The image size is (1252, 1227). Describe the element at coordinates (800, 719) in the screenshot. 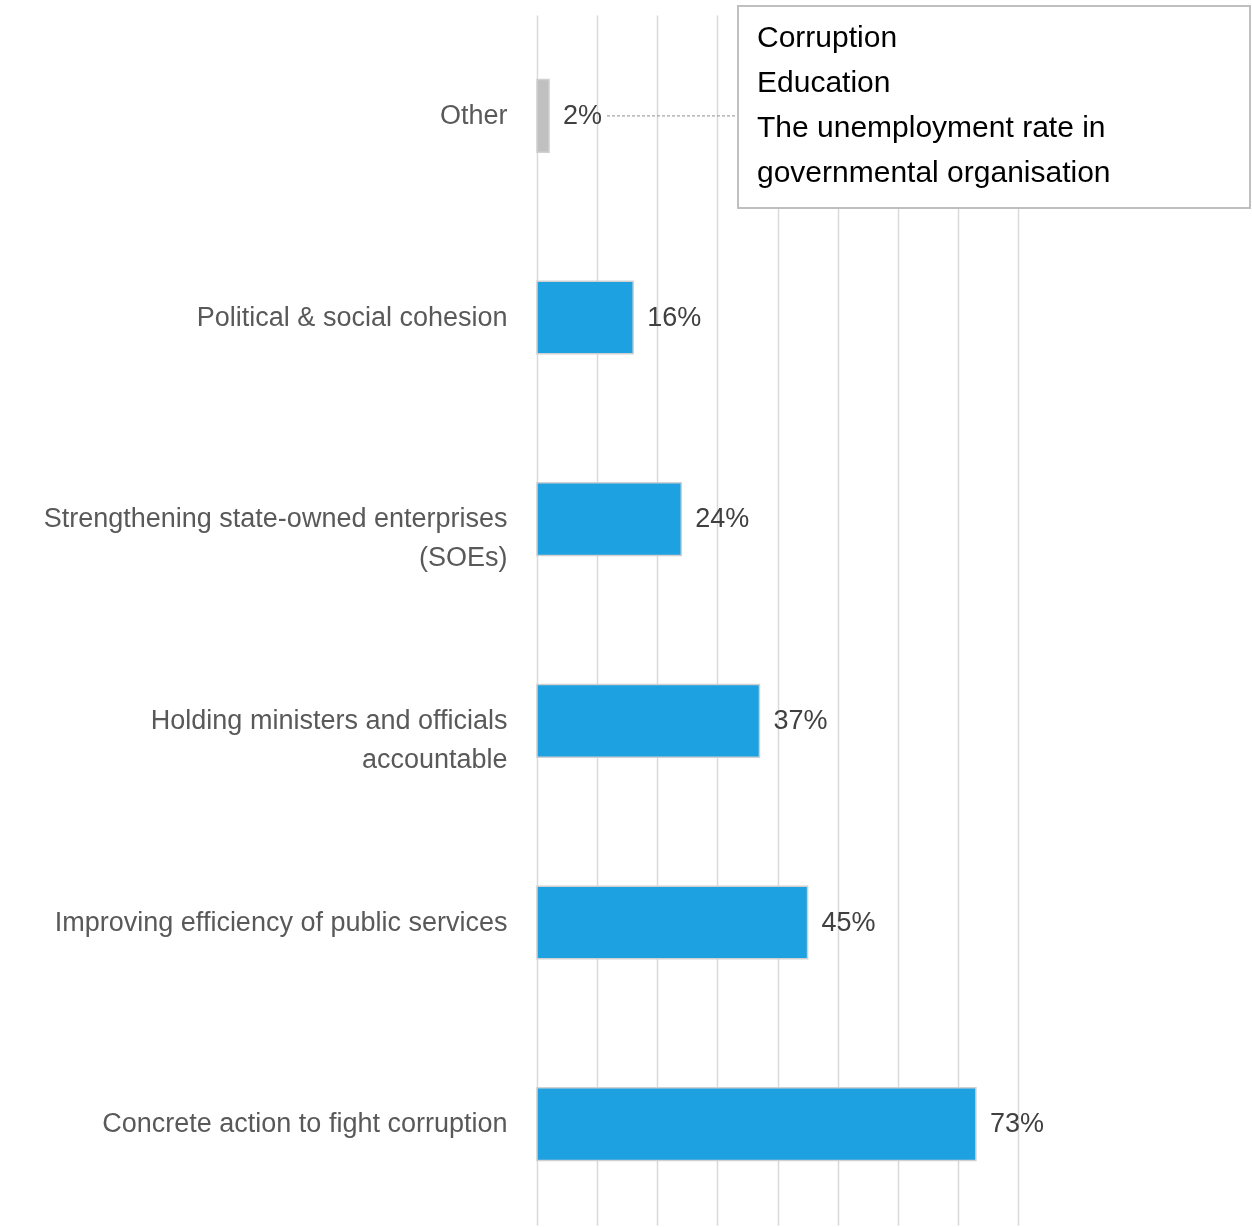

I see `data-label: 37%` at that location.